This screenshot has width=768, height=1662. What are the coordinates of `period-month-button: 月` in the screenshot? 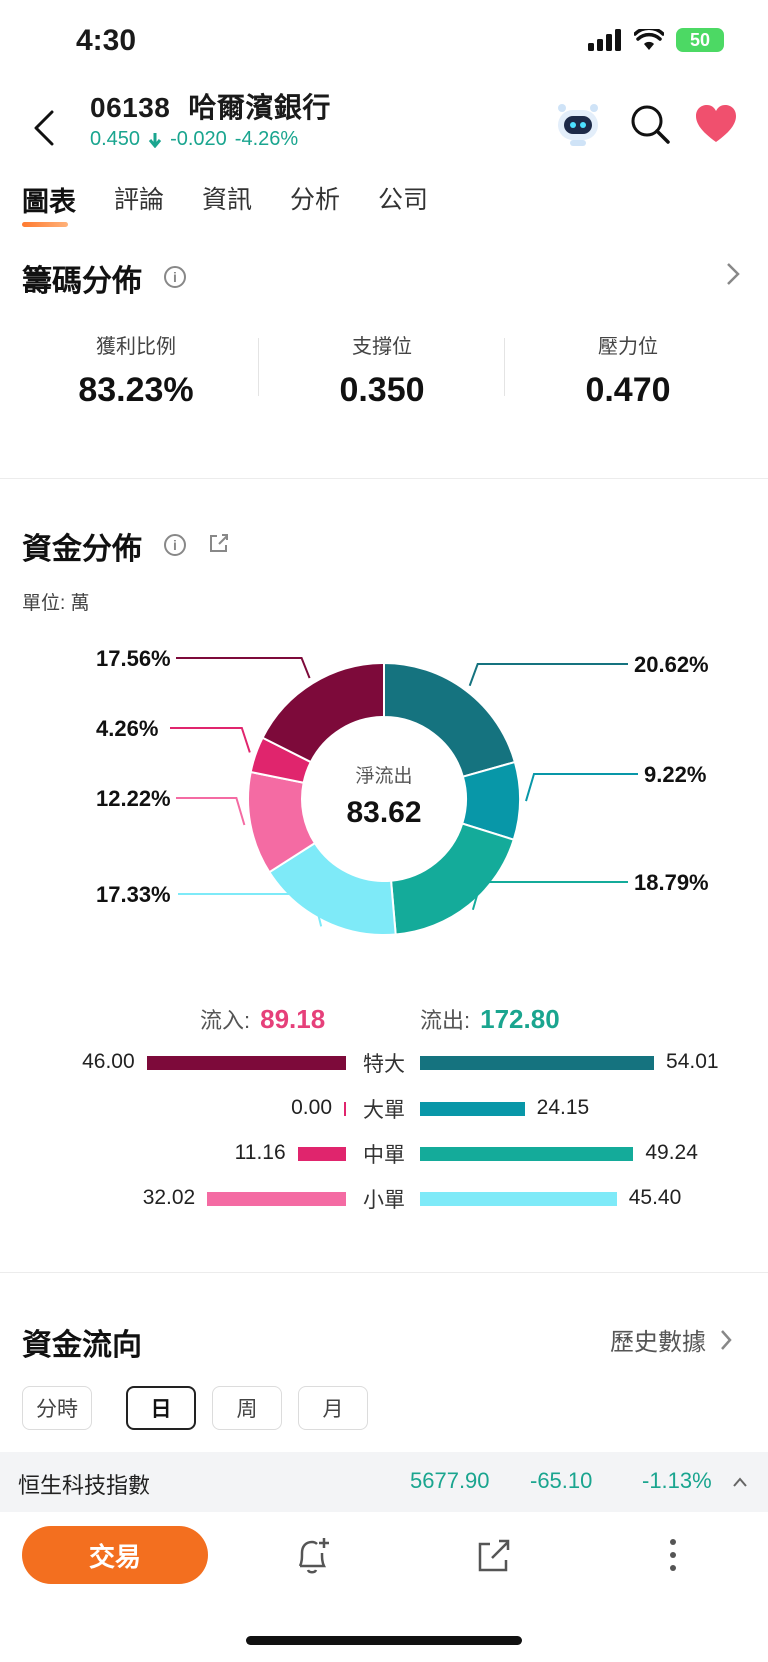 It's located at (333, 1408).